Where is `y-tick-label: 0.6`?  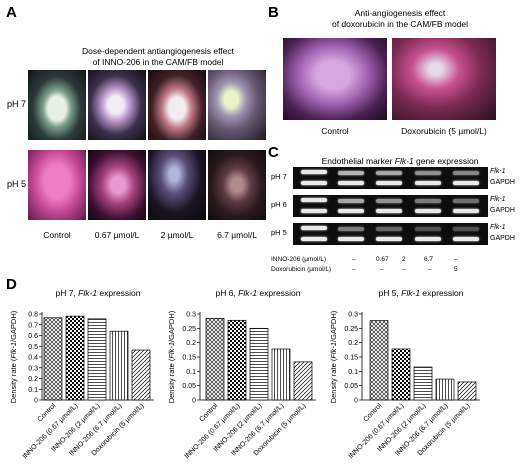 y-tick-label: 0.6 is located at coordinates (33, 336).